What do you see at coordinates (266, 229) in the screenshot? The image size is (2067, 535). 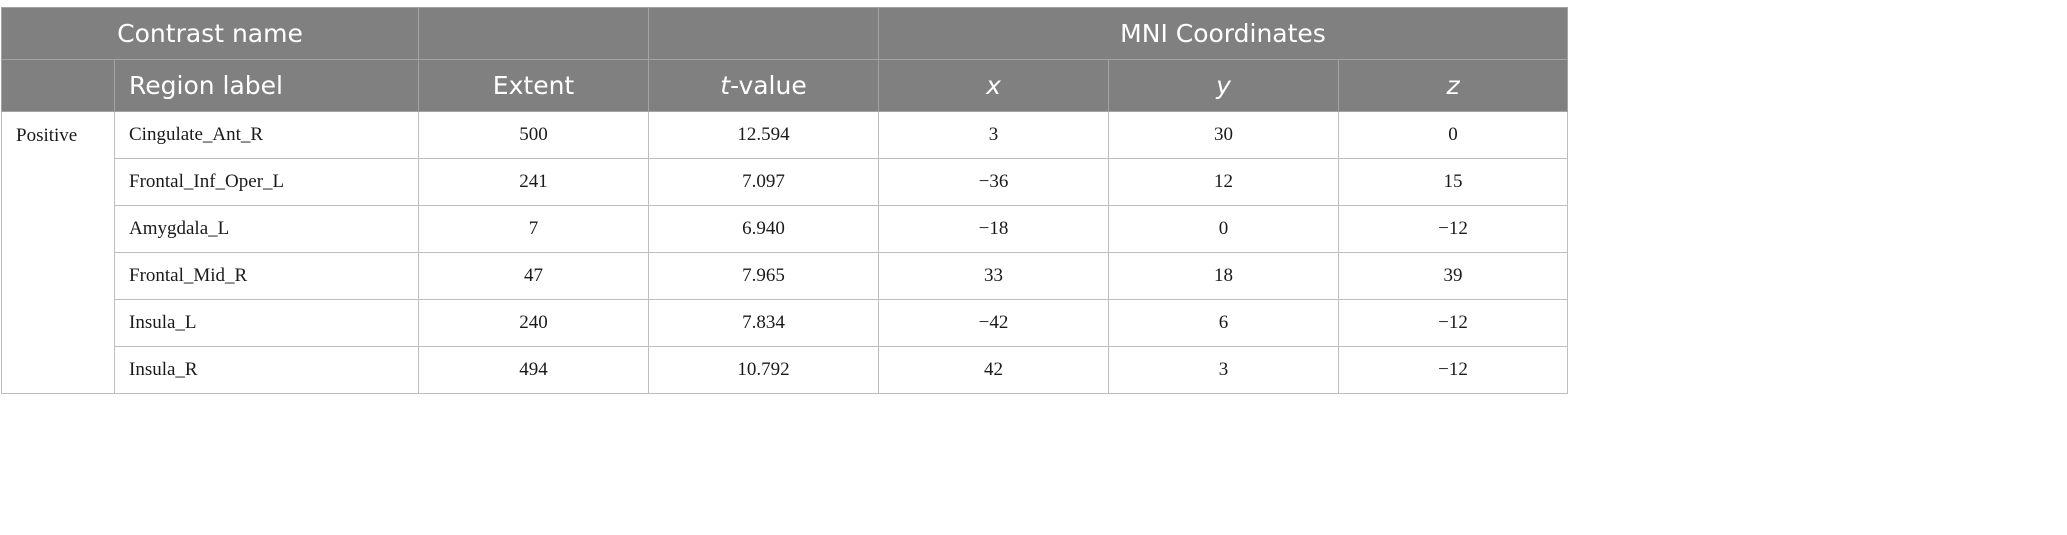 I see `region-cell: Amygdala_L` at bounding box center [266, 229].